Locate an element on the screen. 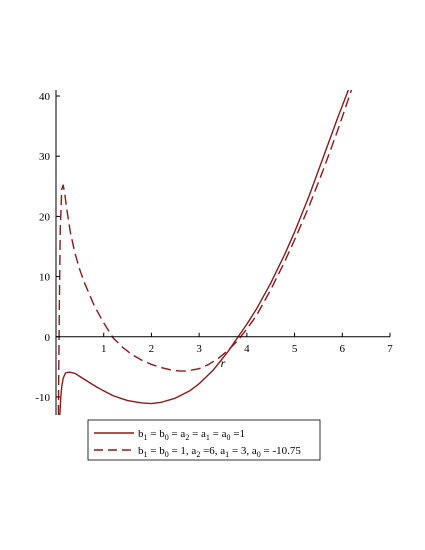 The width and height of the screenshot is (425, 550). y-tick-label: 20 is located at coordinates (45, 217).